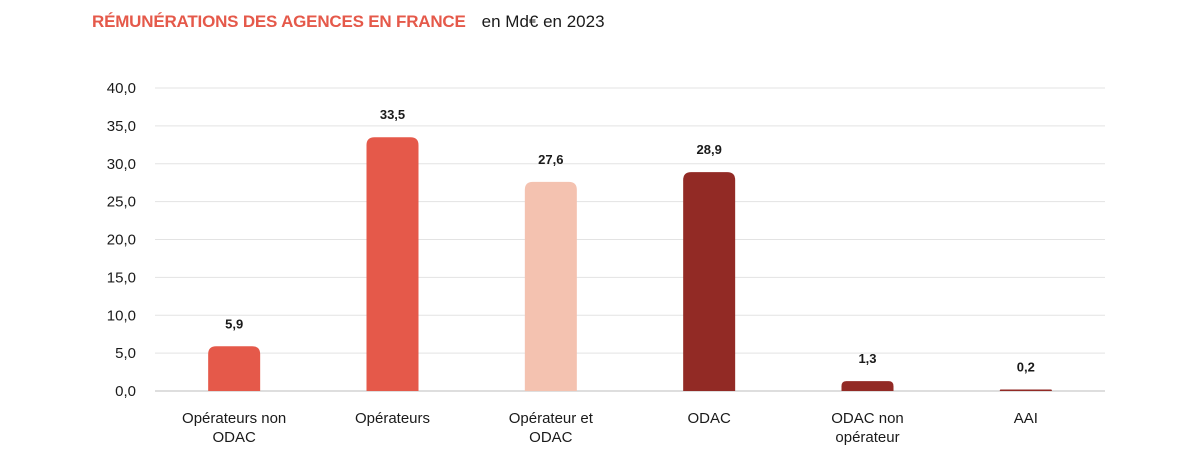 Image resolution: width=1200 pixels, height=462 pixels. I want to click on y-tick-label: 15,0, so click(121, 277).